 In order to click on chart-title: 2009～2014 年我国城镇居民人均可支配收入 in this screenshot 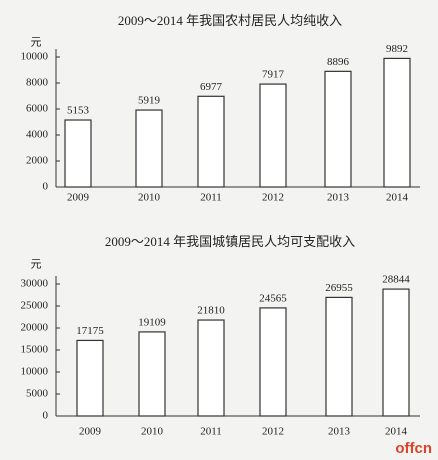, I will do `click(230, 241)`.